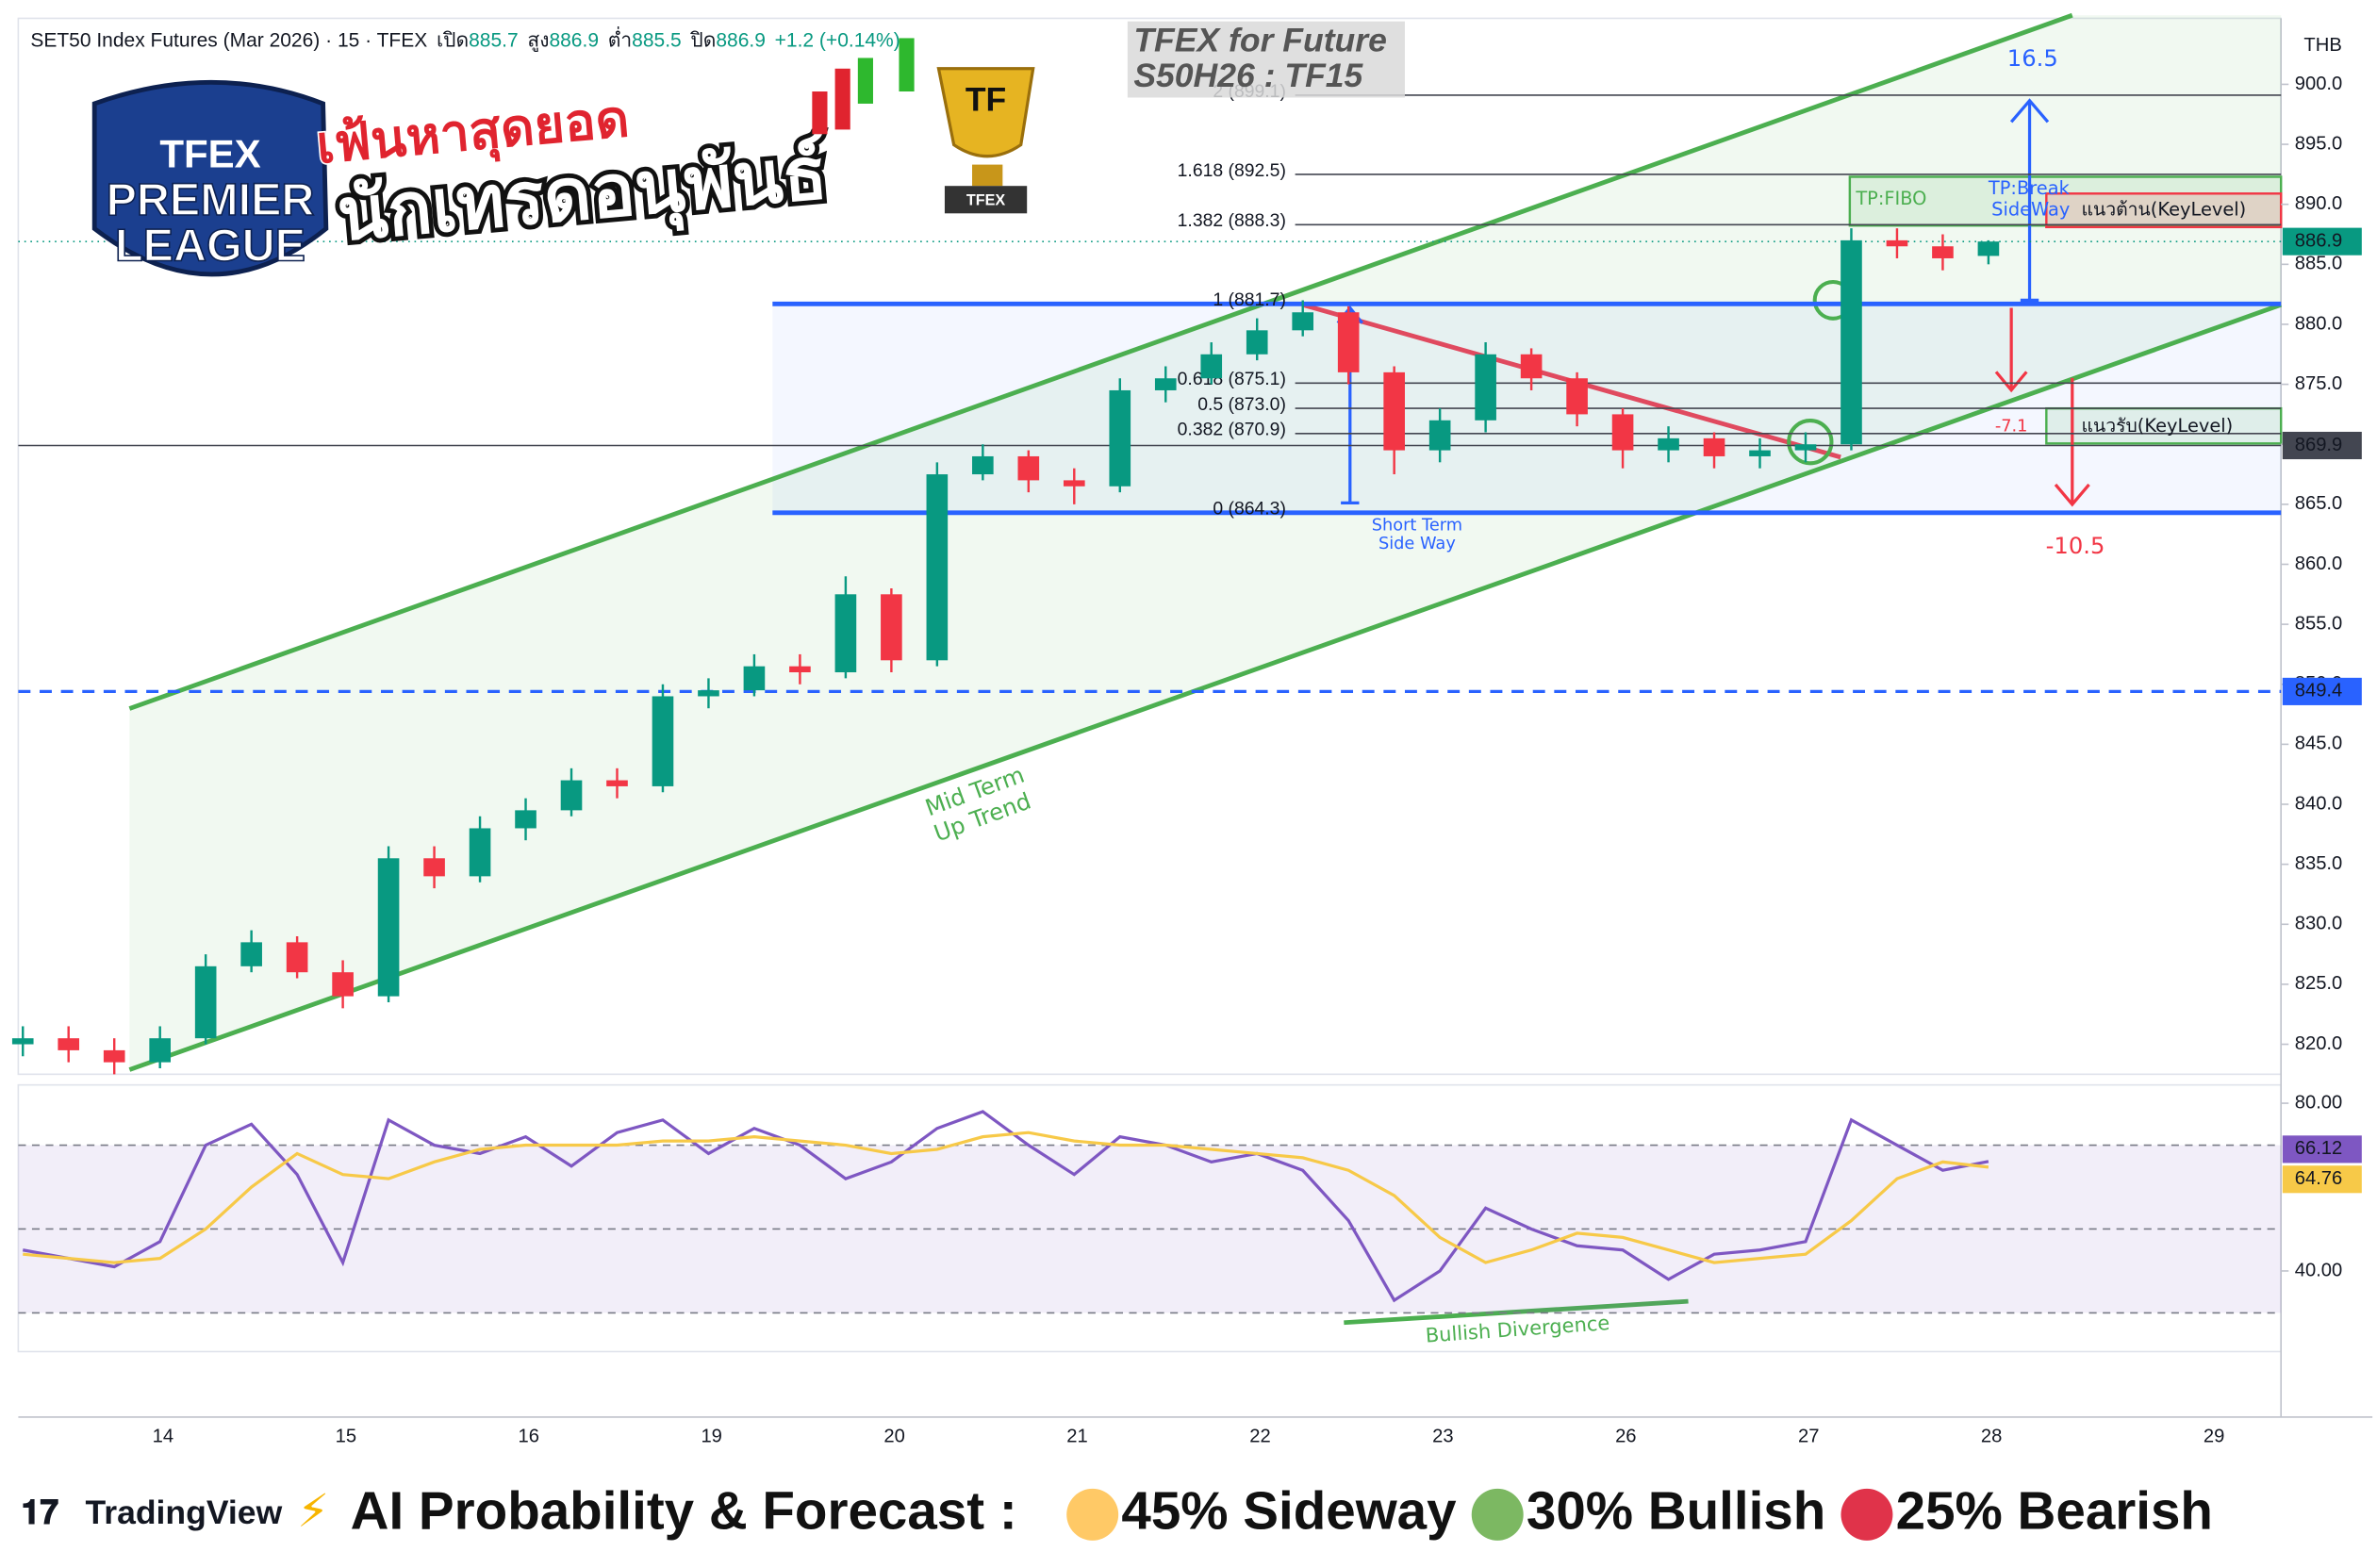 Image resolution: width=2377 pixels, height=1568 pixels. What do you see at coordinates (1241, 405) in the screenshot?
I see `fib-label: 0.5 (873.0)` at bounding box center [1241, 405].